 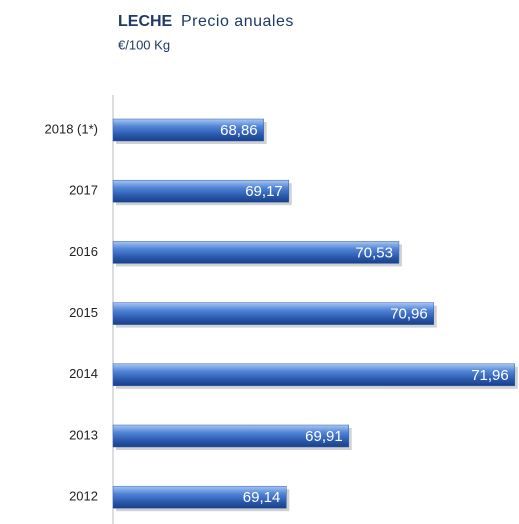 What do you see at coordinates (145, 21) in the screenshot?
I see `chart-title: LECHE` at bounding box center [145, 21].